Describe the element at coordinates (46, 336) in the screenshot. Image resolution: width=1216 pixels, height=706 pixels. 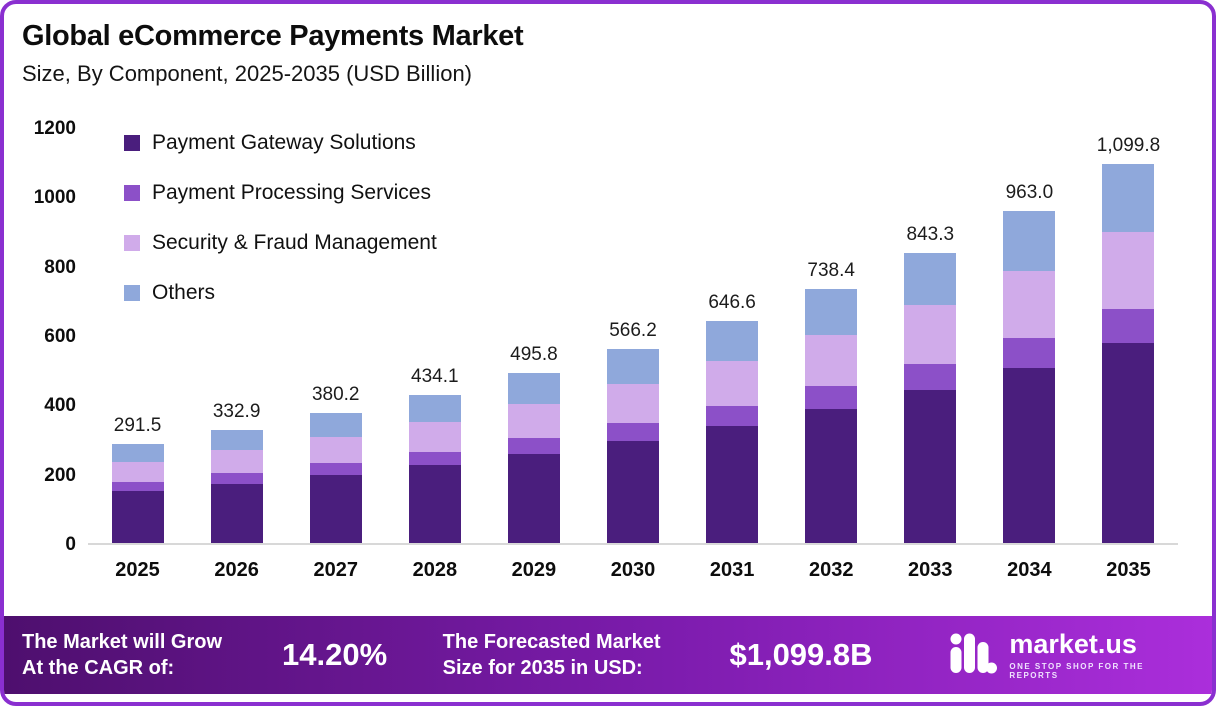
I see `y-axis: 0 200 400 600 800 1000 1200` at that location.